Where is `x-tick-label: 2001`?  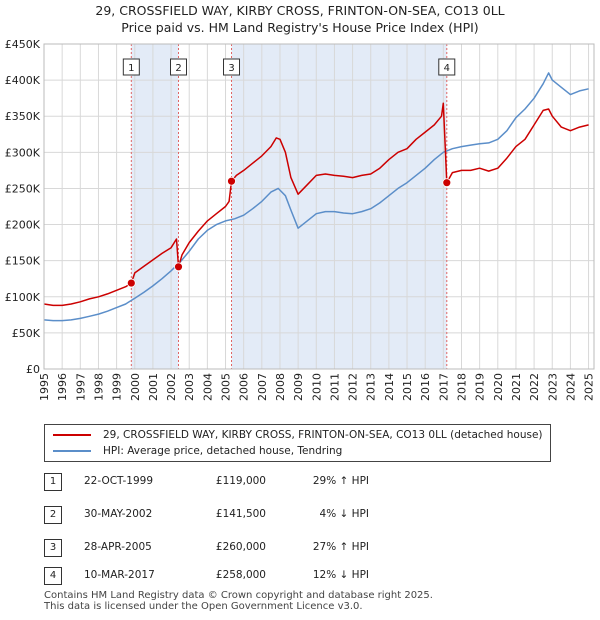
x-tick-label: 2001 is located at coordinates (153, 387).